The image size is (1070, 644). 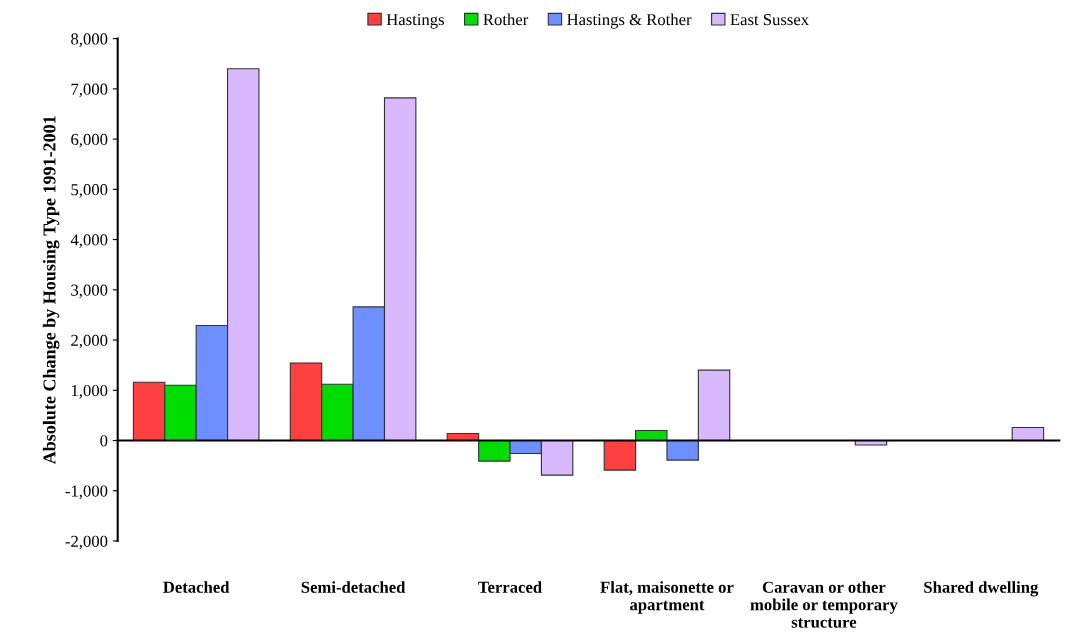 What do you see at coordinates (629, 21) in the screenshot?
I see `legend-label: Hastings & Rother` at bounding box center [629, 21].